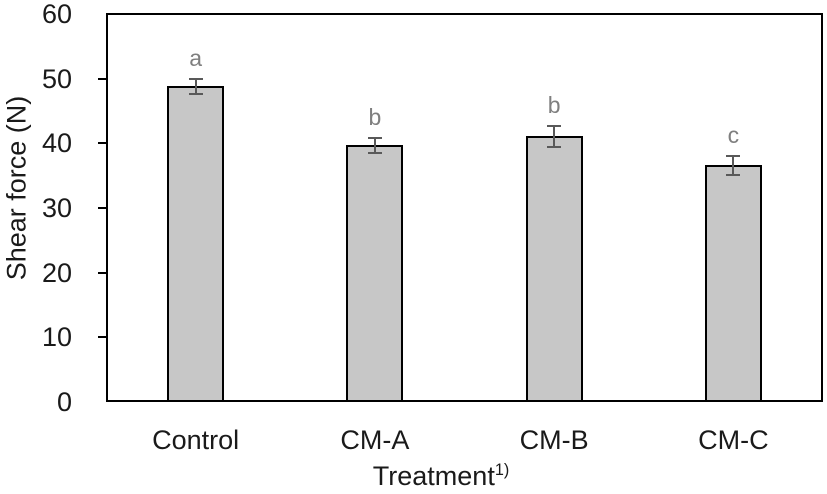  Describe the element at coordinates (502, 470) in the screenshot. I see `x-axis-title-superscript: 1)` at that location.